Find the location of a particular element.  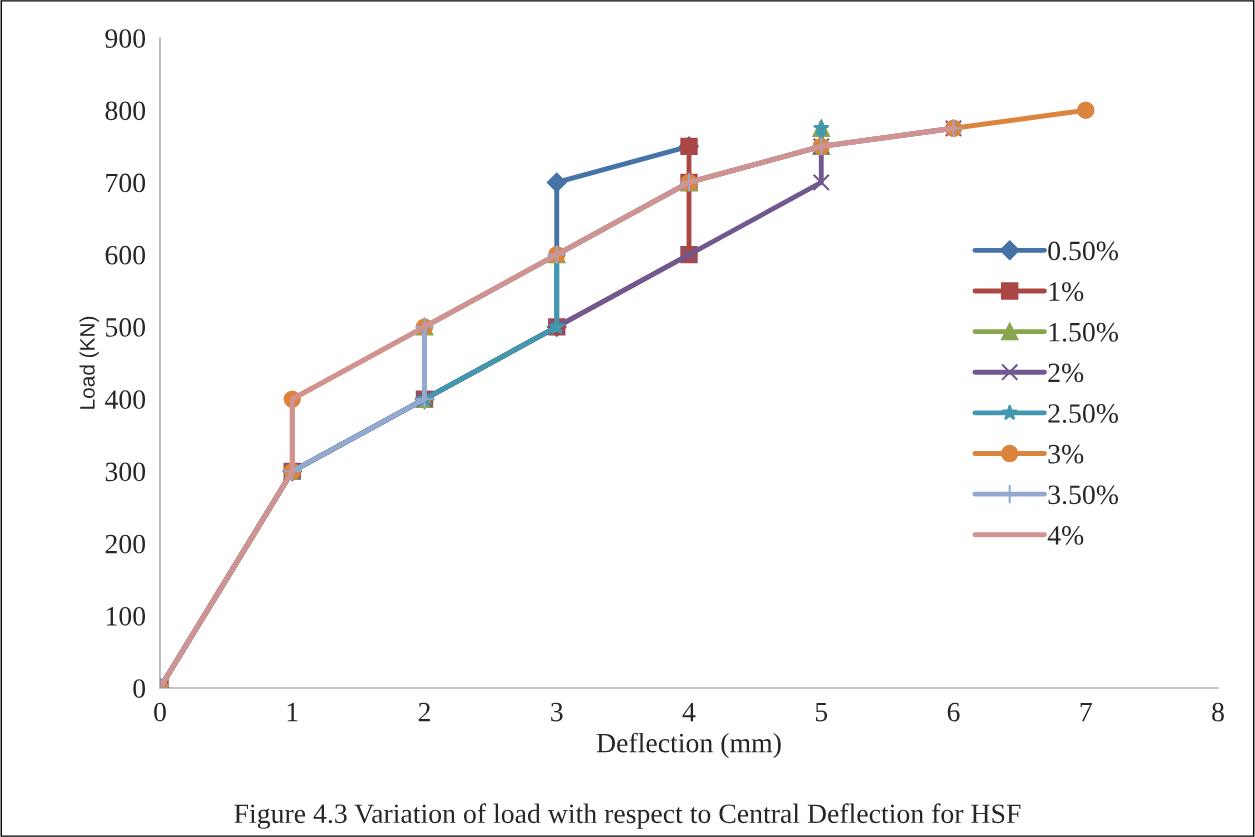

y-tick-label: 900 is located at coordinates (125, 38).